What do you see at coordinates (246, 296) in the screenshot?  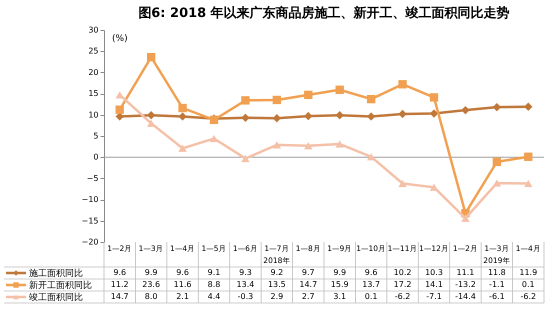 I see `data-label: -0.3` at bounding box center [246, 296].